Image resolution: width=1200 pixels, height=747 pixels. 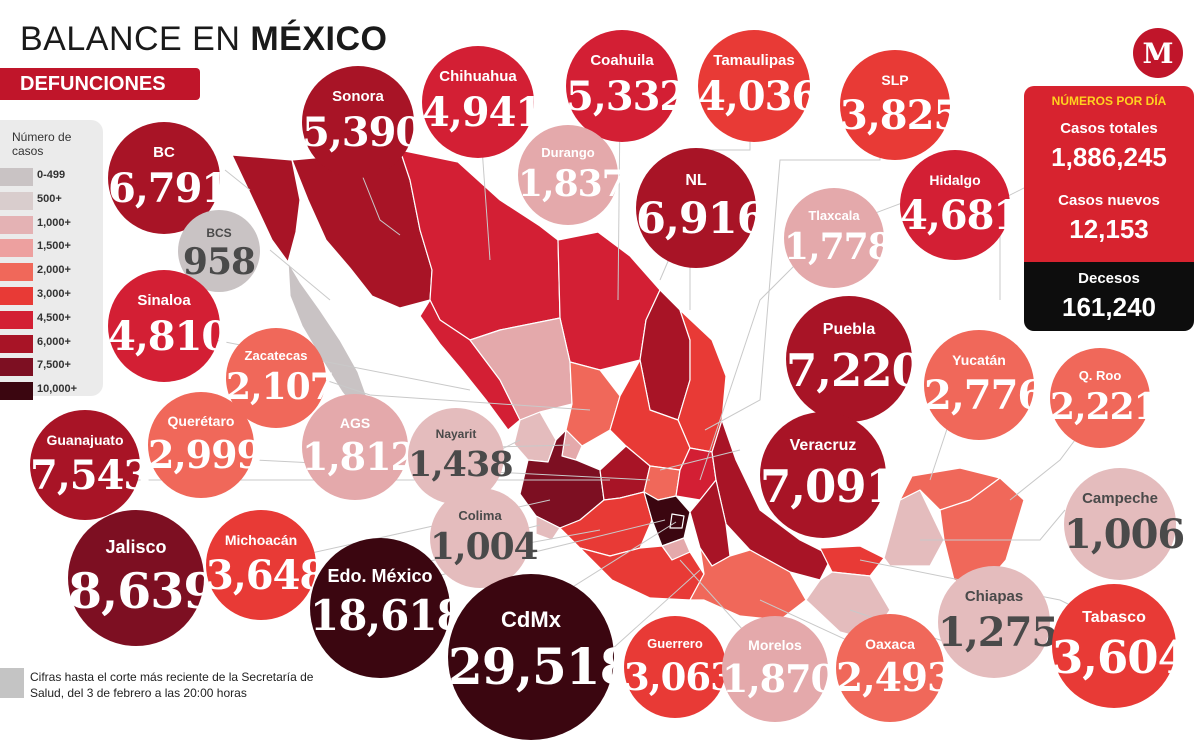 I want to click on state-bubble: Chiapas 1,275, so click(x=998, y=622).